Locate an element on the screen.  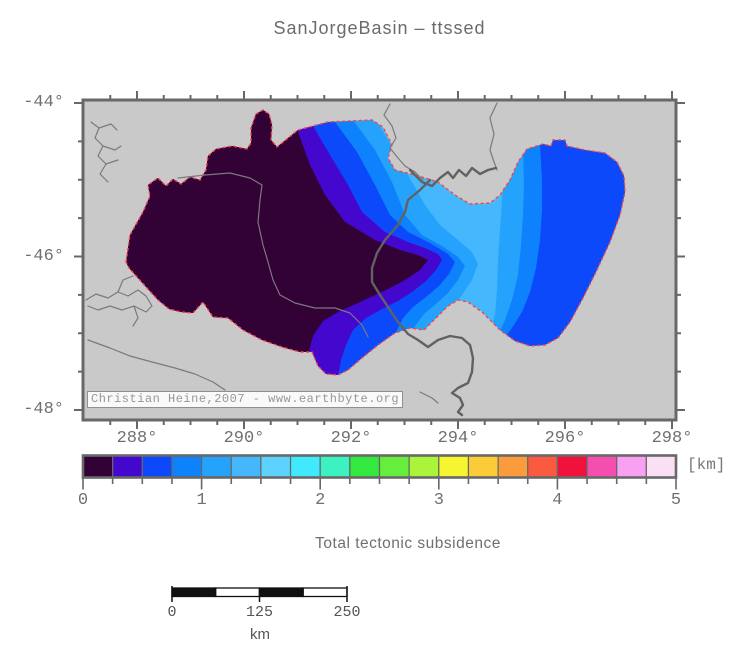
colorbar is located at coordinates (379, 472).